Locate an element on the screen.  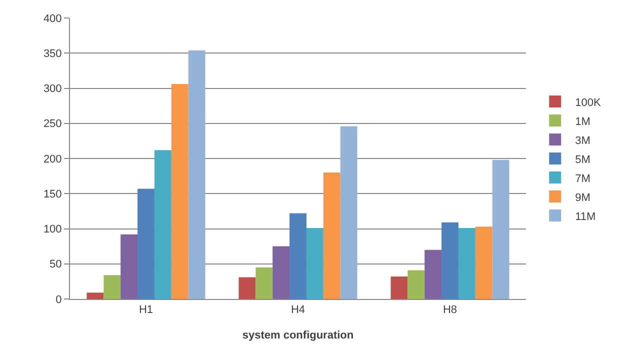
y-tick-label: 300 is located at coordinates (52, 89).